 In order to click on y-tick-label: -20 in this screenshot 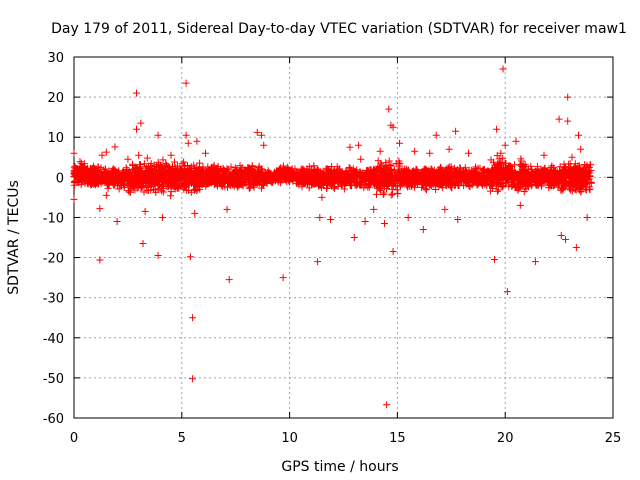, I will do `click(53, 259)`.